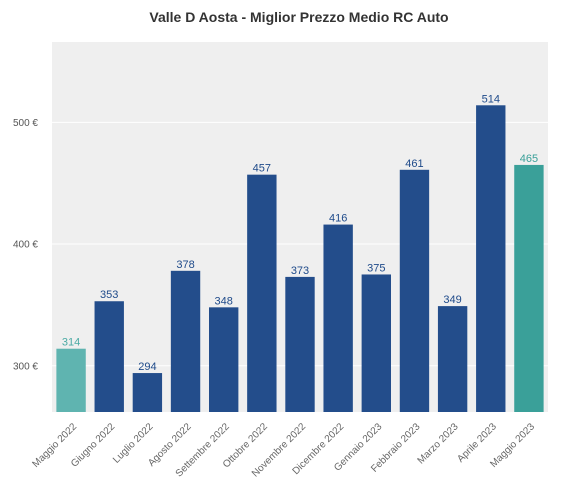 Image resolution: width=564 pixels, height=498 pixels. What do you see at coordinates (529, 159) in the screenshot?
I see `data-label: 465` at bounding box center [529, 159].